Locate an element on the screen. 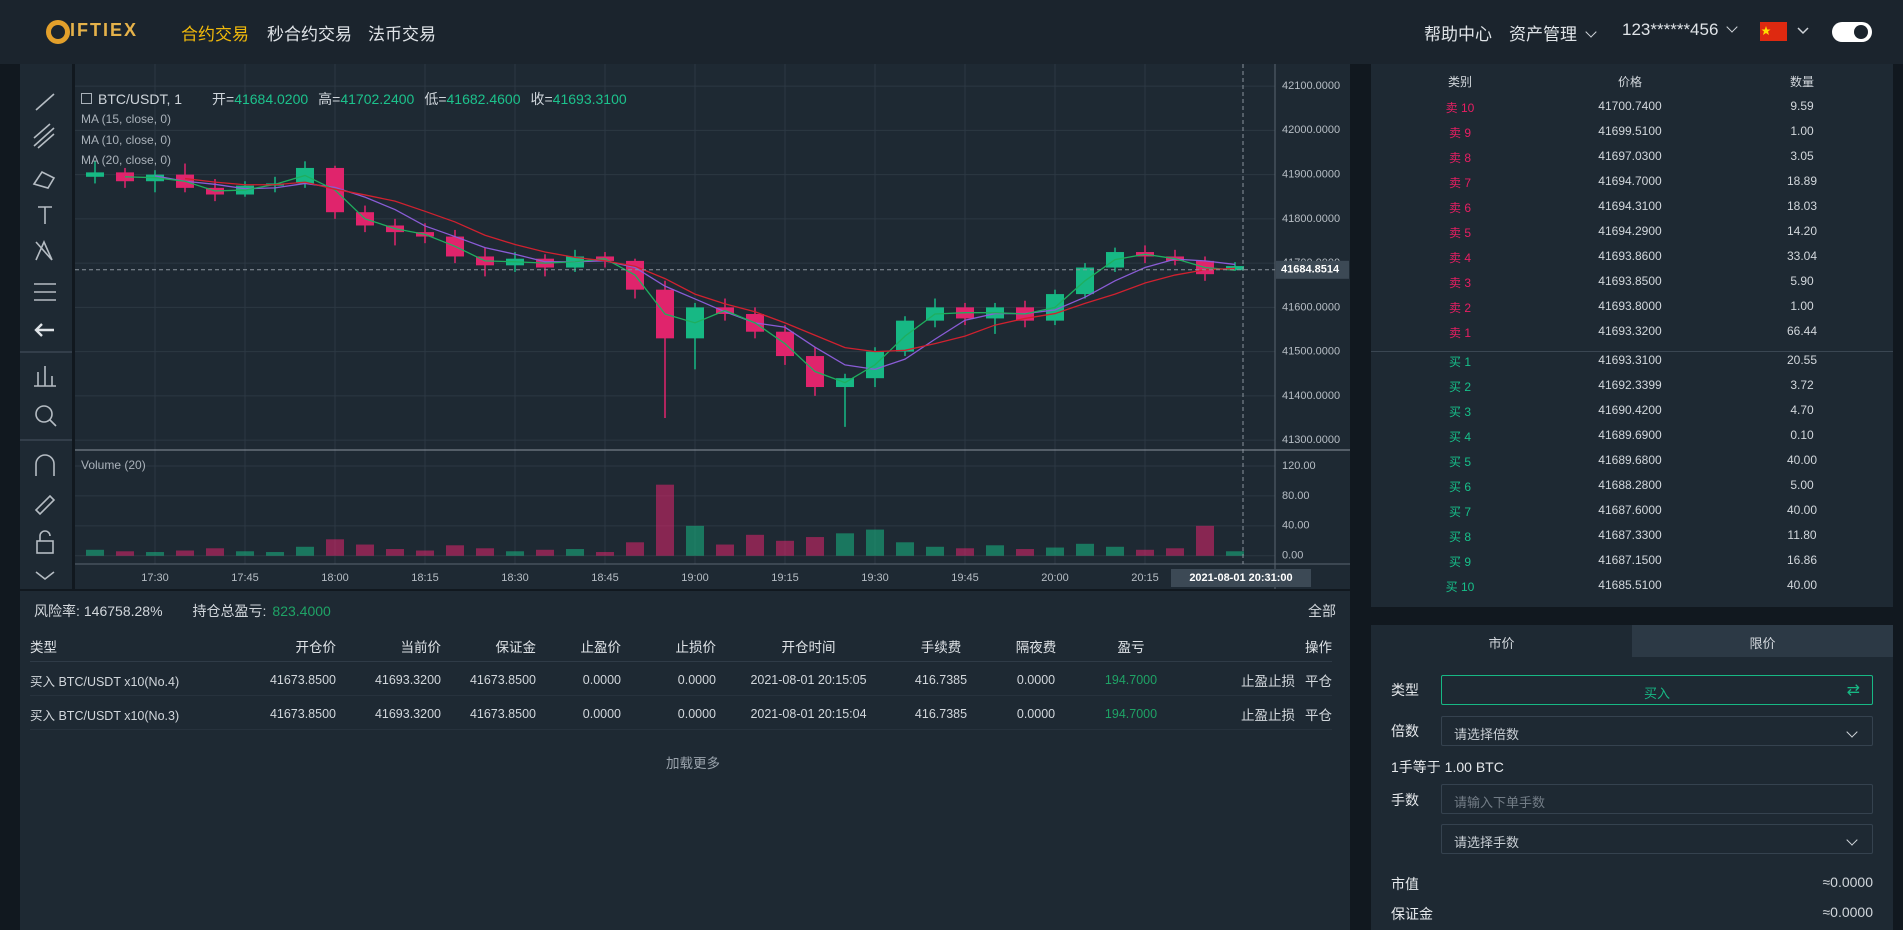 The height and width of the screenshot is (930, 1903). ma-name: MA (10, close, 0) is located at coordinates (126, 139).